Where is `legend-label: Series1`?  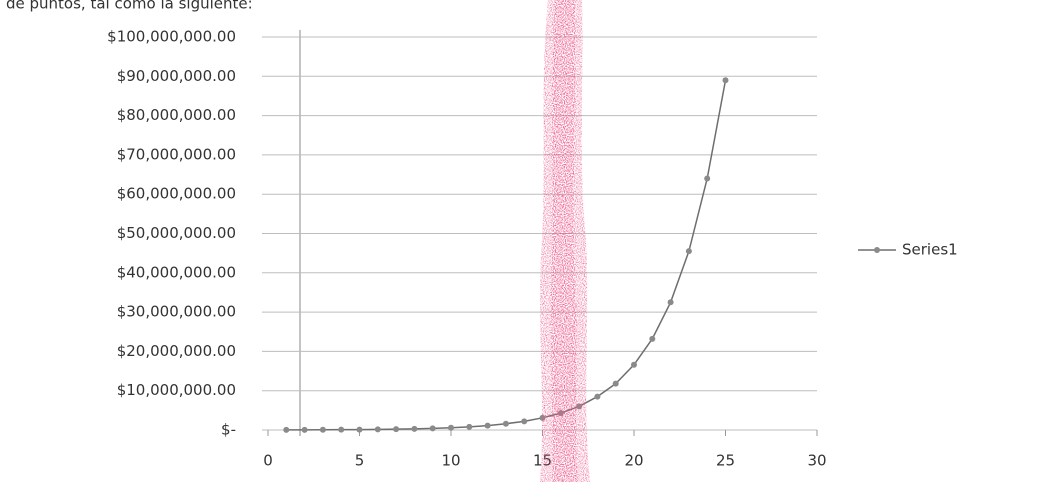 legend-label: Series1 is located at coordinates (930, 250).